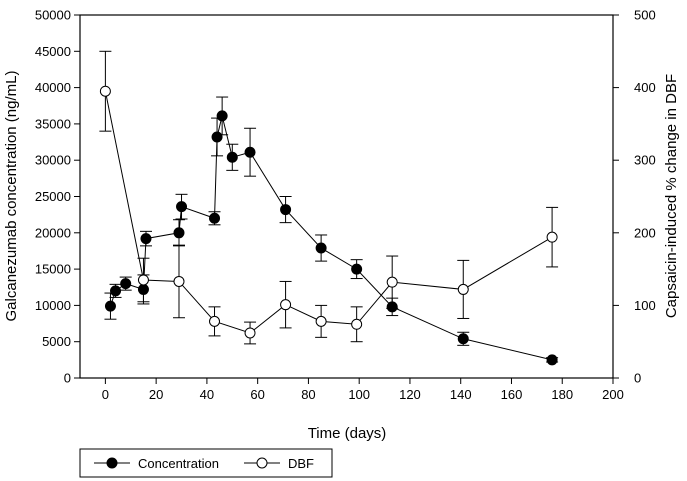 The width and height of the screenshot is (687, 481). I want to click on y-axis-left-title: Galcanezumab concentration (ng/mL), so click(11, 196).